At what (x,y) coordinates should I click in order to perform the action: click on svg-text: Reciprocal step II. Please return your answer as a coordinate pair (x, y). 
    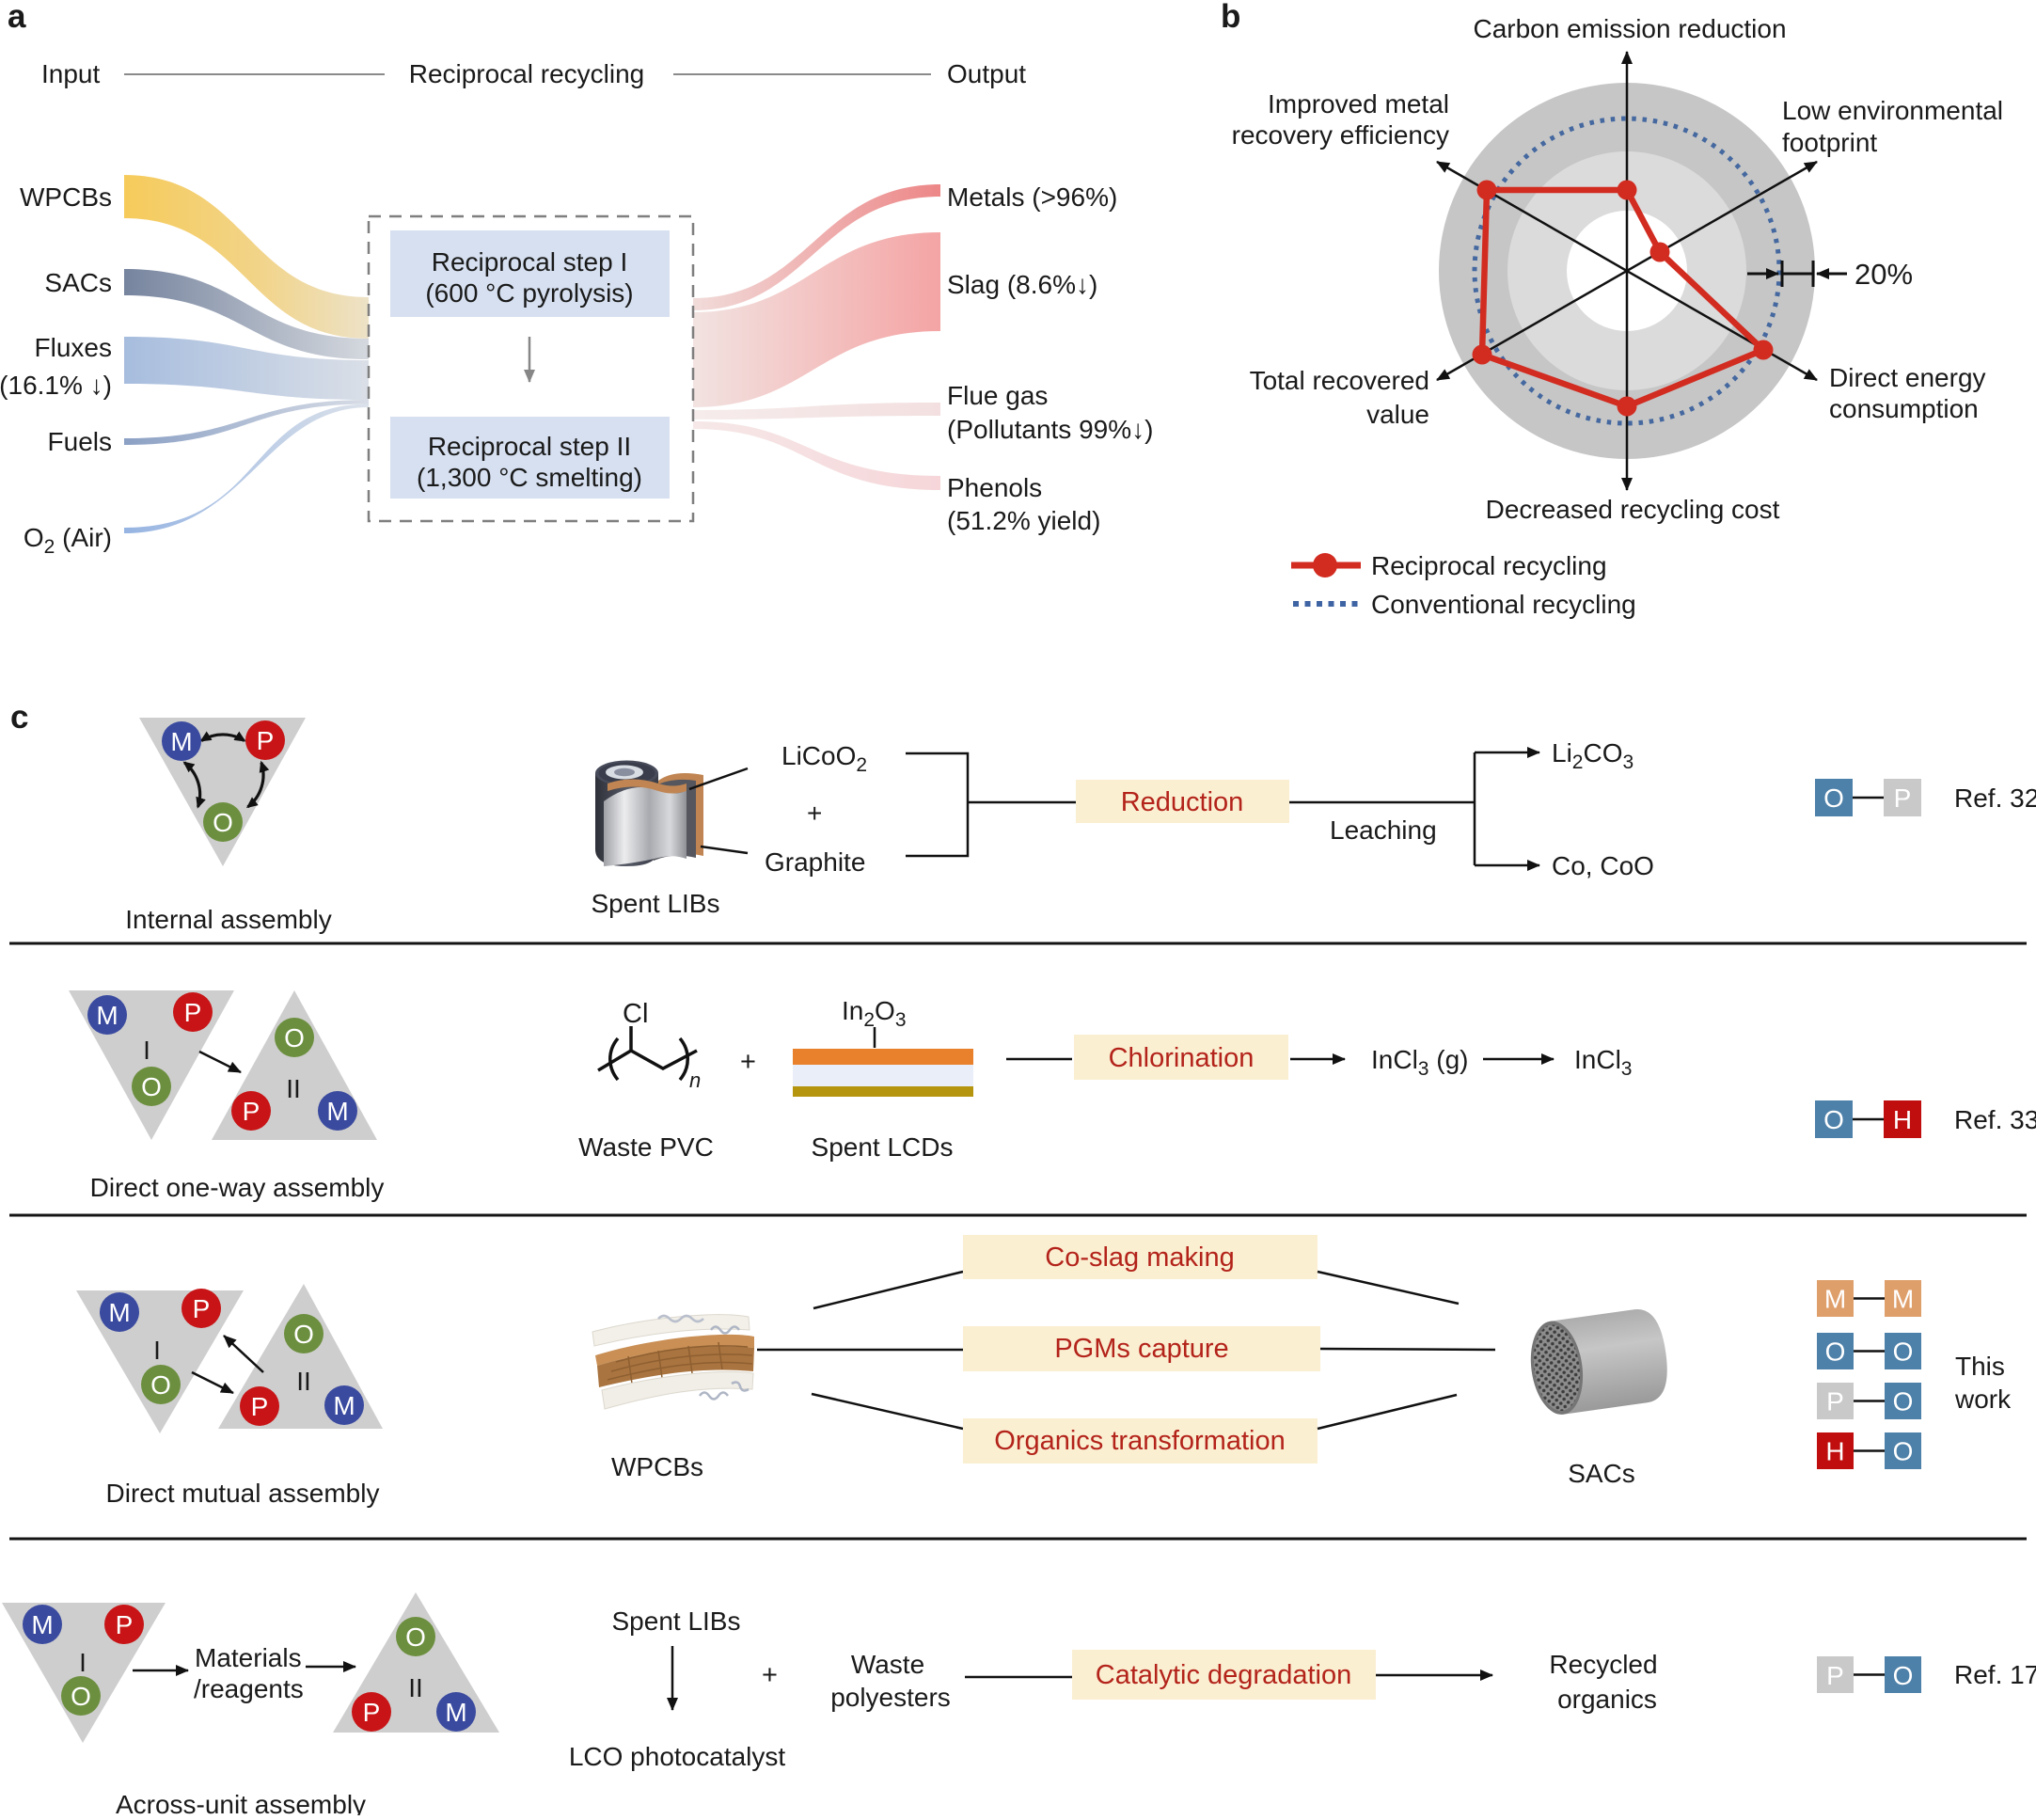
    Looking at the image, I should click on (529, 446).